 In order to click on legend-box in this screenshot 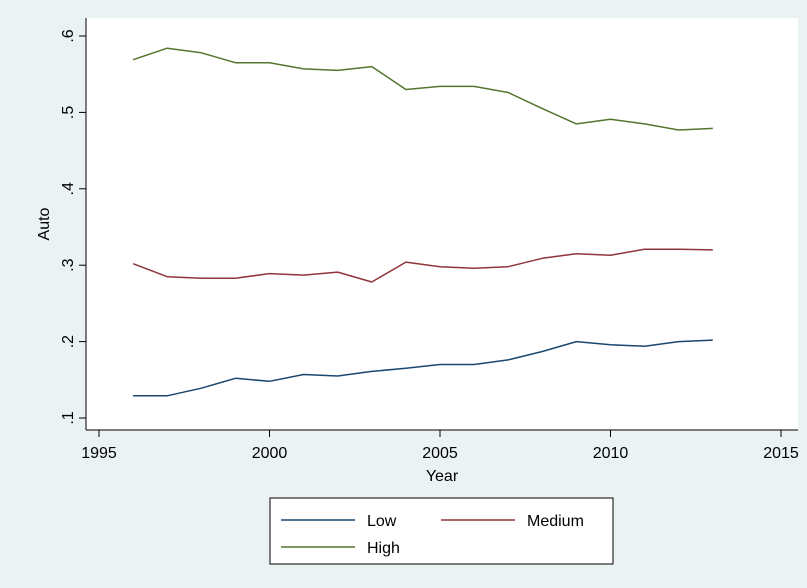, I will do `click(441, 531)`.